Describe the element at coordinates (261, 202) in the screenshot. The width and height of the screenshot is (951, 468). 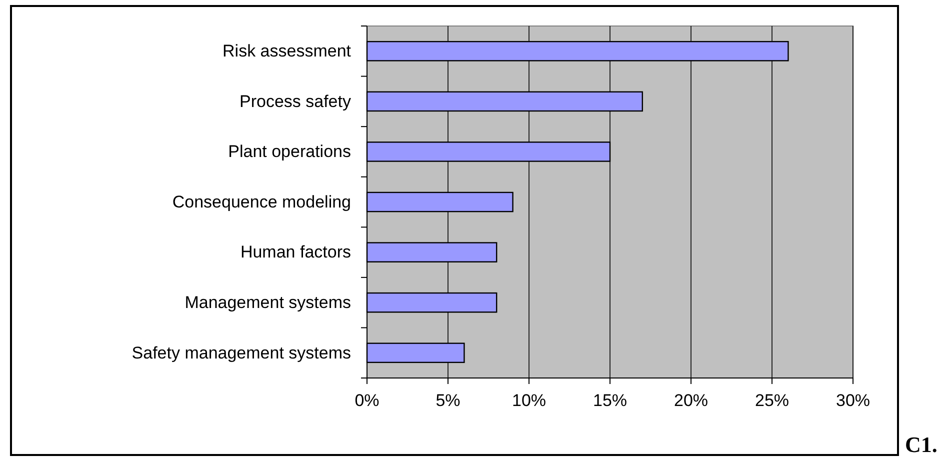
I see `y-tick-label: Consequence modeling` at that location.